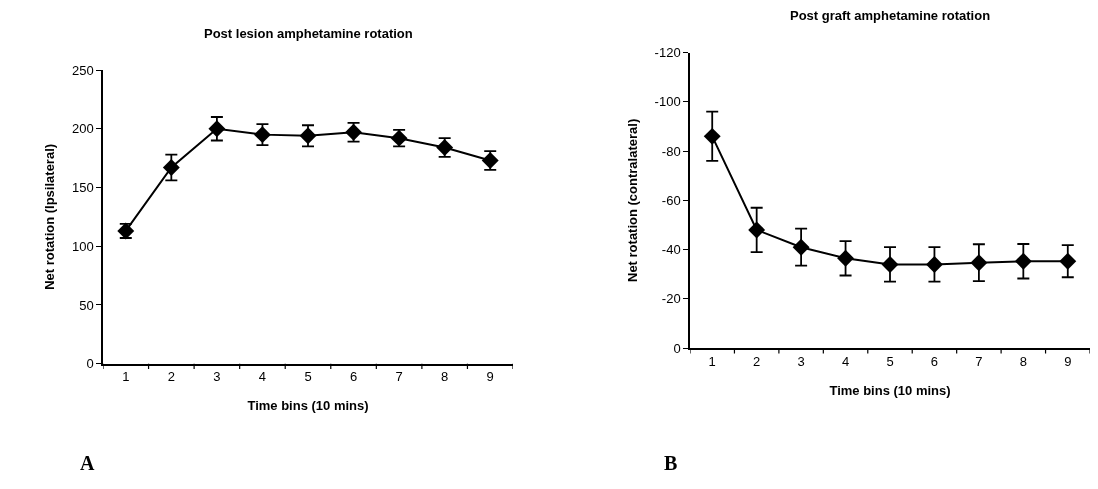  What do you see at coordinates (86, 305) in the screenshot?
I see `y-tick-label: 50` at bounding box center [86, 305].